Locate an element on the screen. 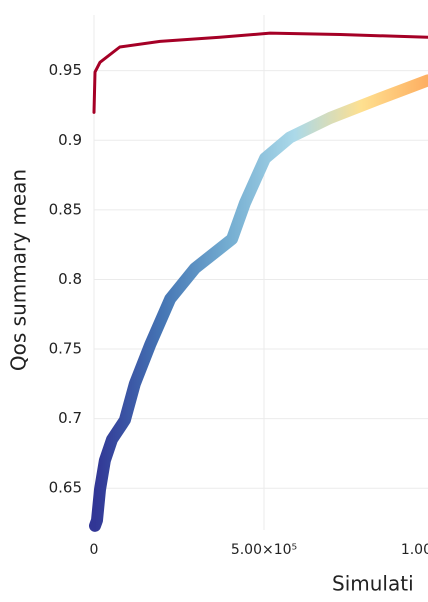 The width and height of the screenshot is (428, 602). x-axis-label: Simulati is located at coordinates (373, 584).